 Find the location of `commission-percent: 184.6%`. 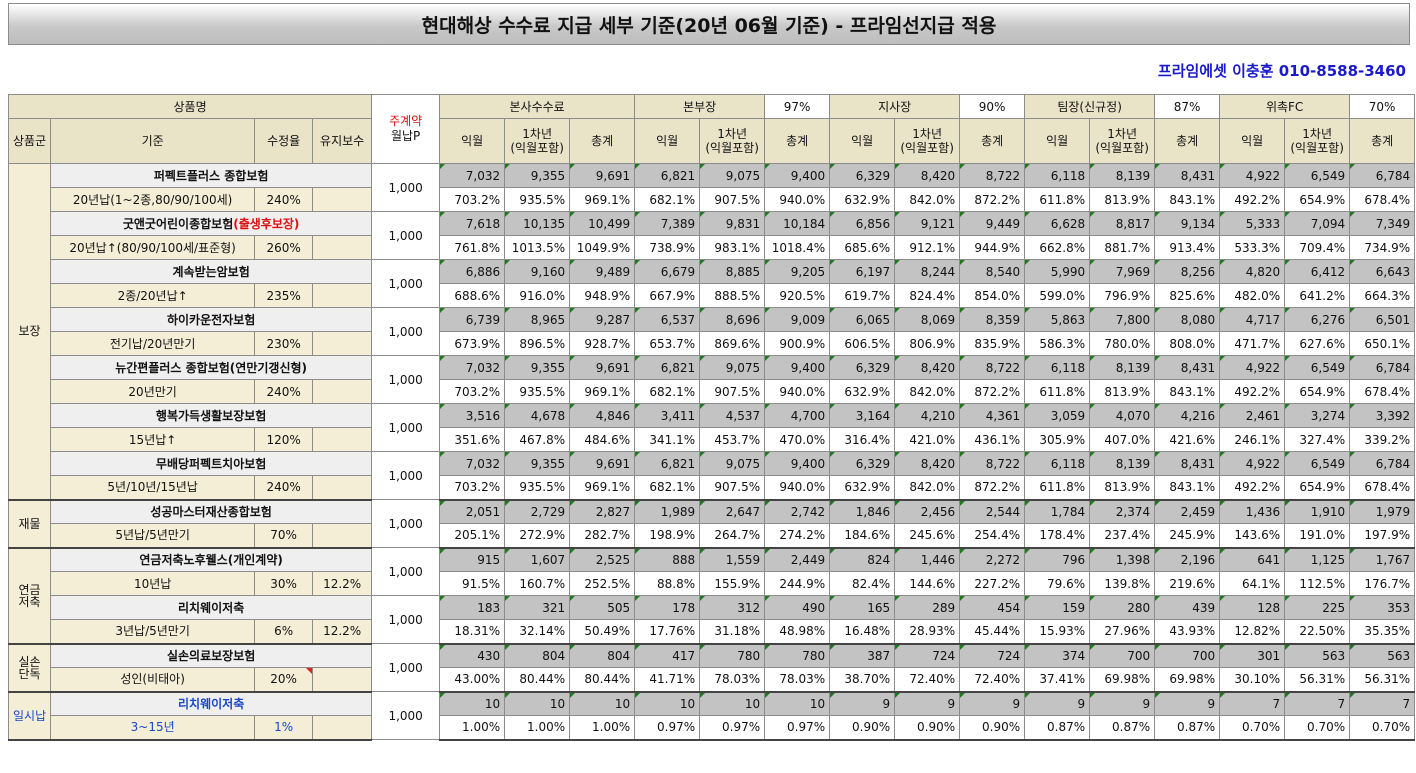

commission-percent: 184.6% is located at coordinates (862, 536).